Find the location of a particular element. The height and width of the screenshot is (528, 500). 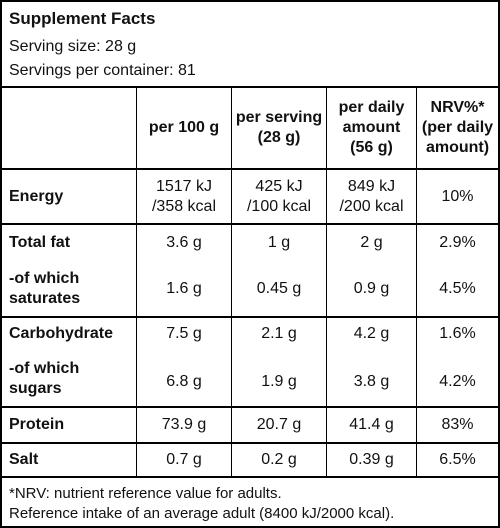

row-label-protein: Protein is located at coordinates (37, 424).